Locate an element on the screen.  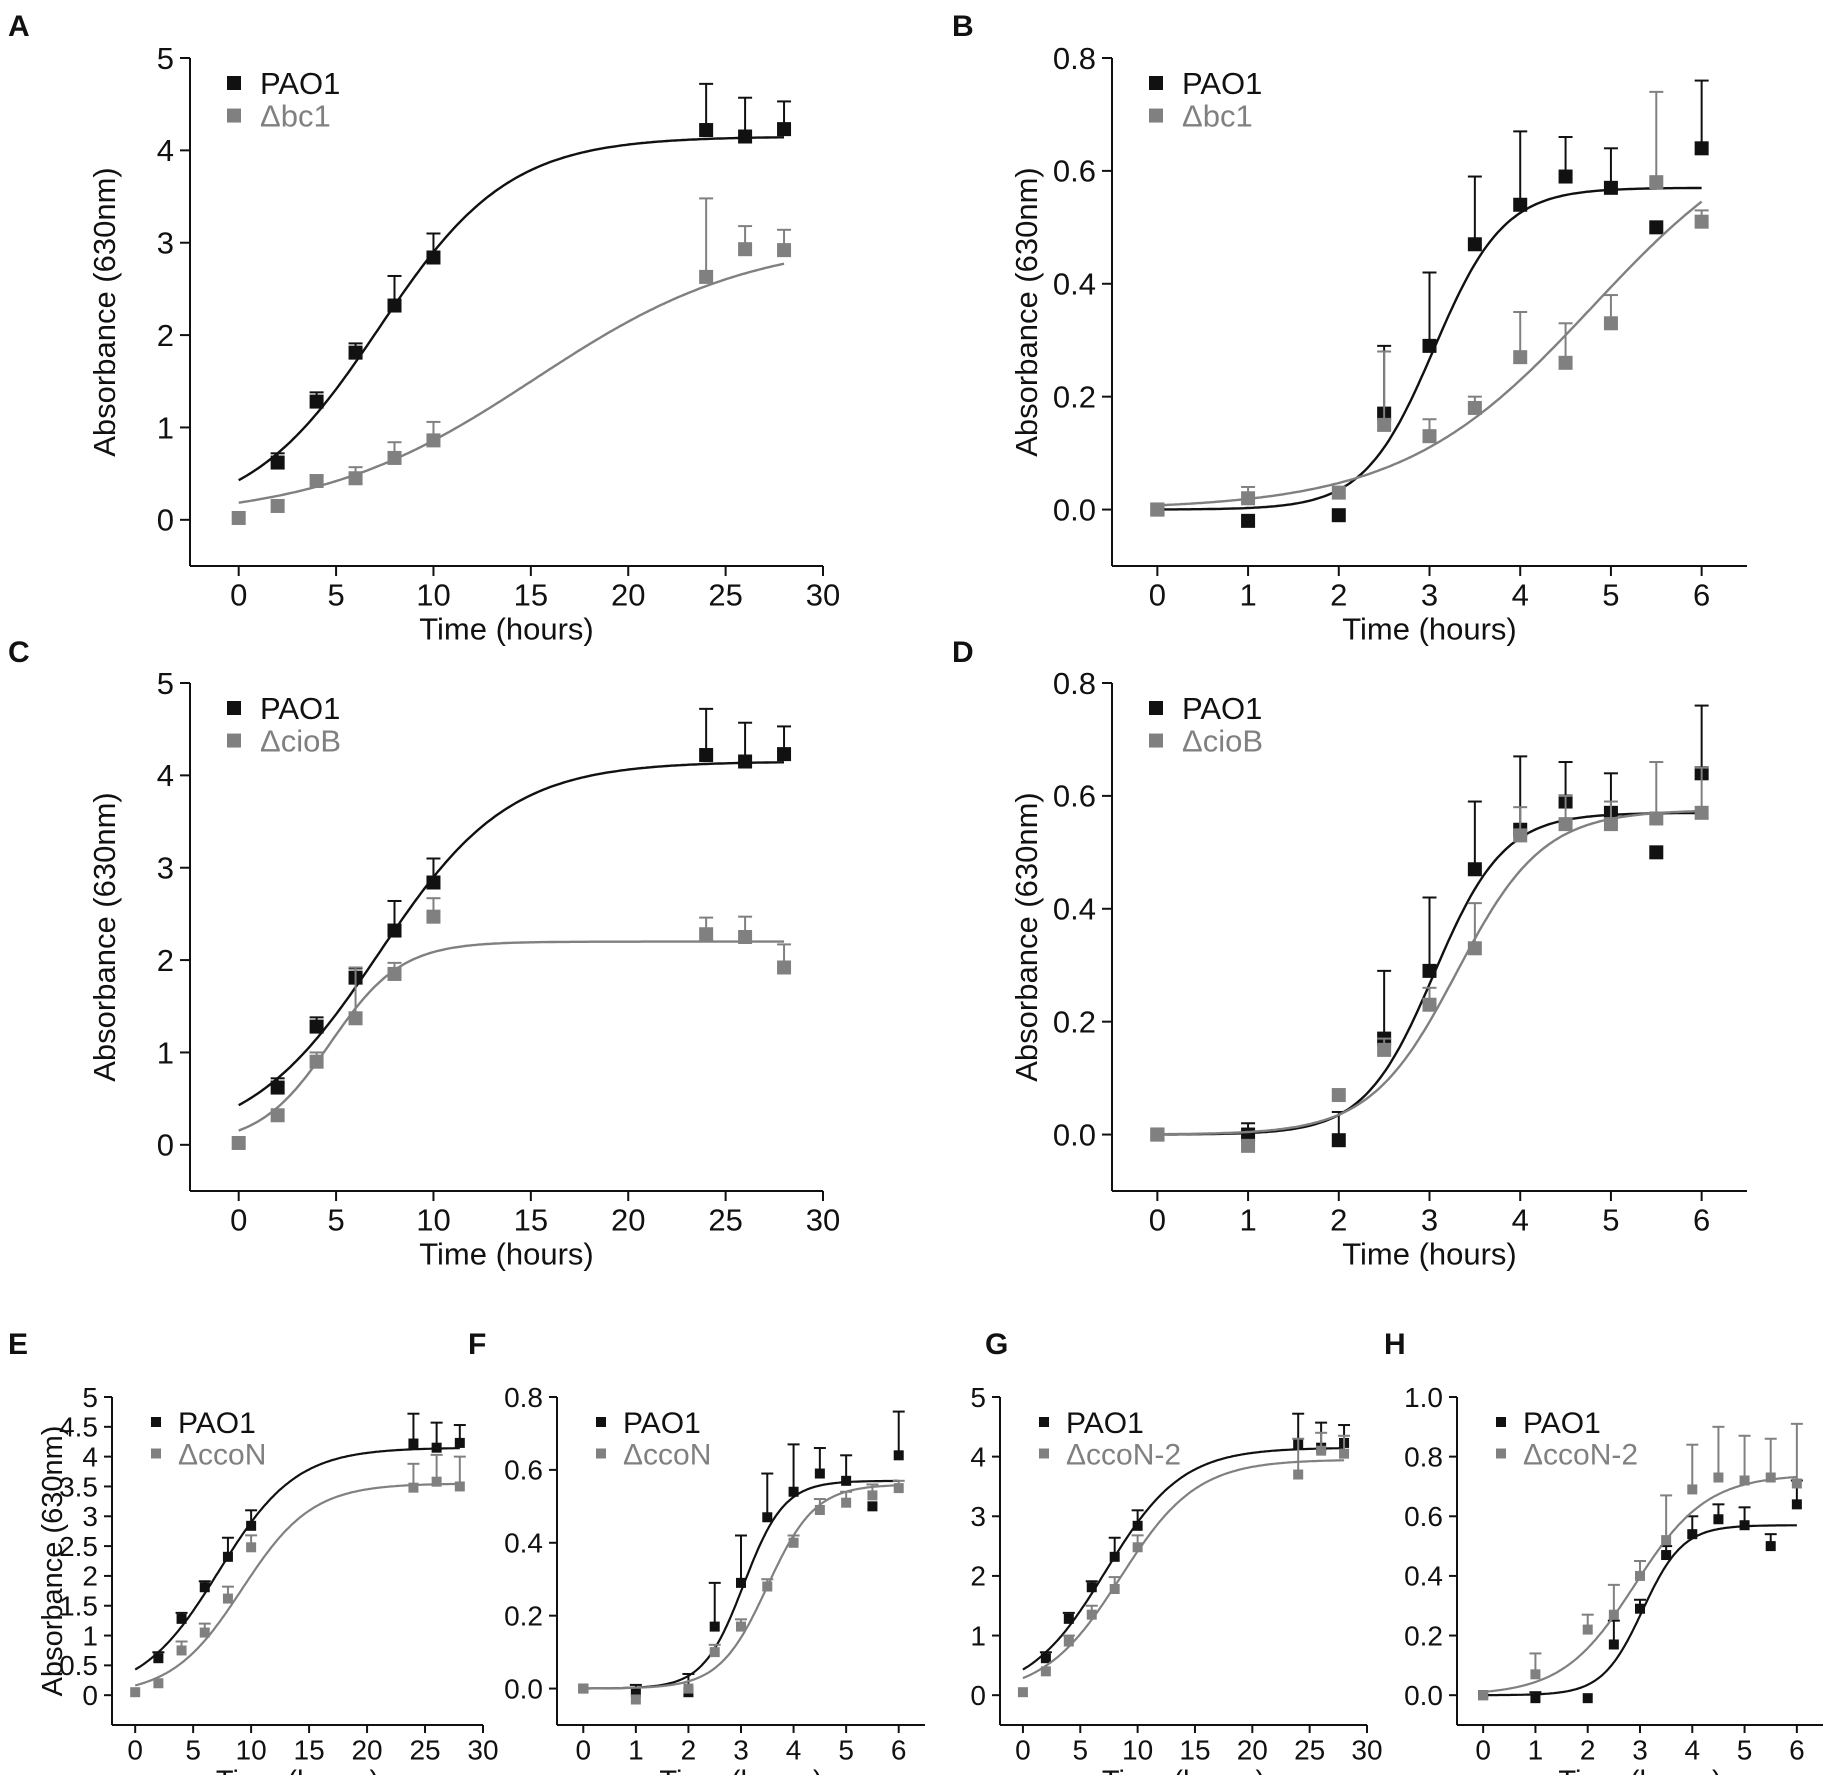
y-tick-label: 4.5 is located at coordinates (78, 1427).